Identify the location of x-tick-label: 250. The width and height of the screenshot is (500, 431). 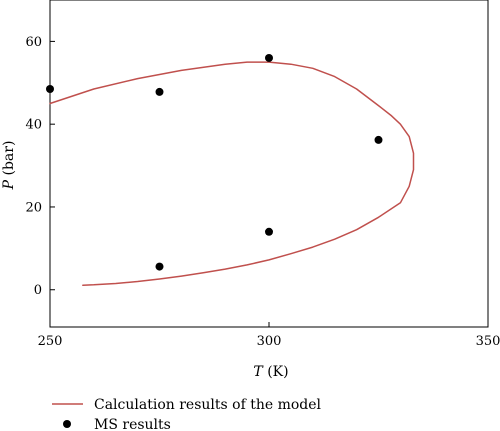
(50, 341).